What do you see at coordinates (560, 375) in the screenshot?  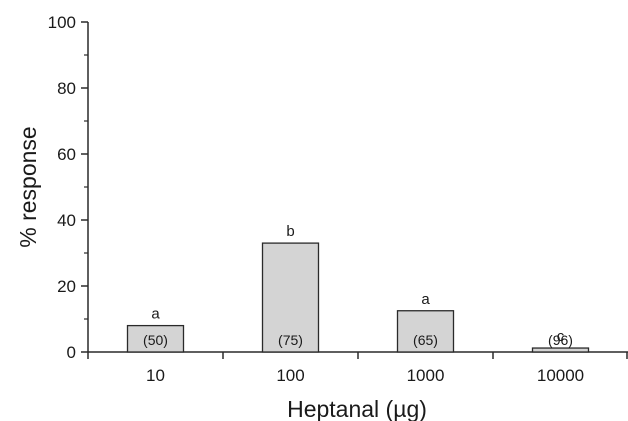 I see `x-tick-label: 10000` at bounding box center [560, 375].